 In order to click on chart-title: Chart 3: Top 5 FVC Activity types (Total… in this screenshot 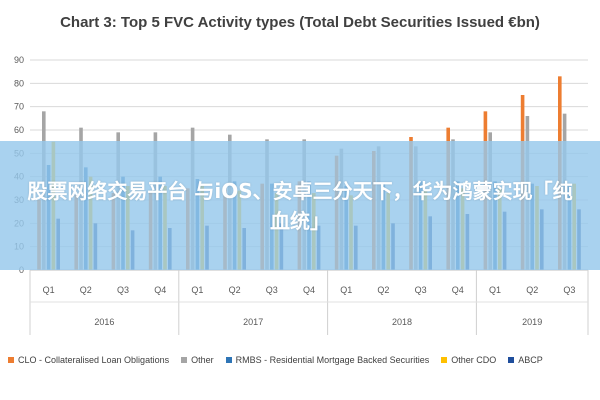, I will do `click(300, 22)`.